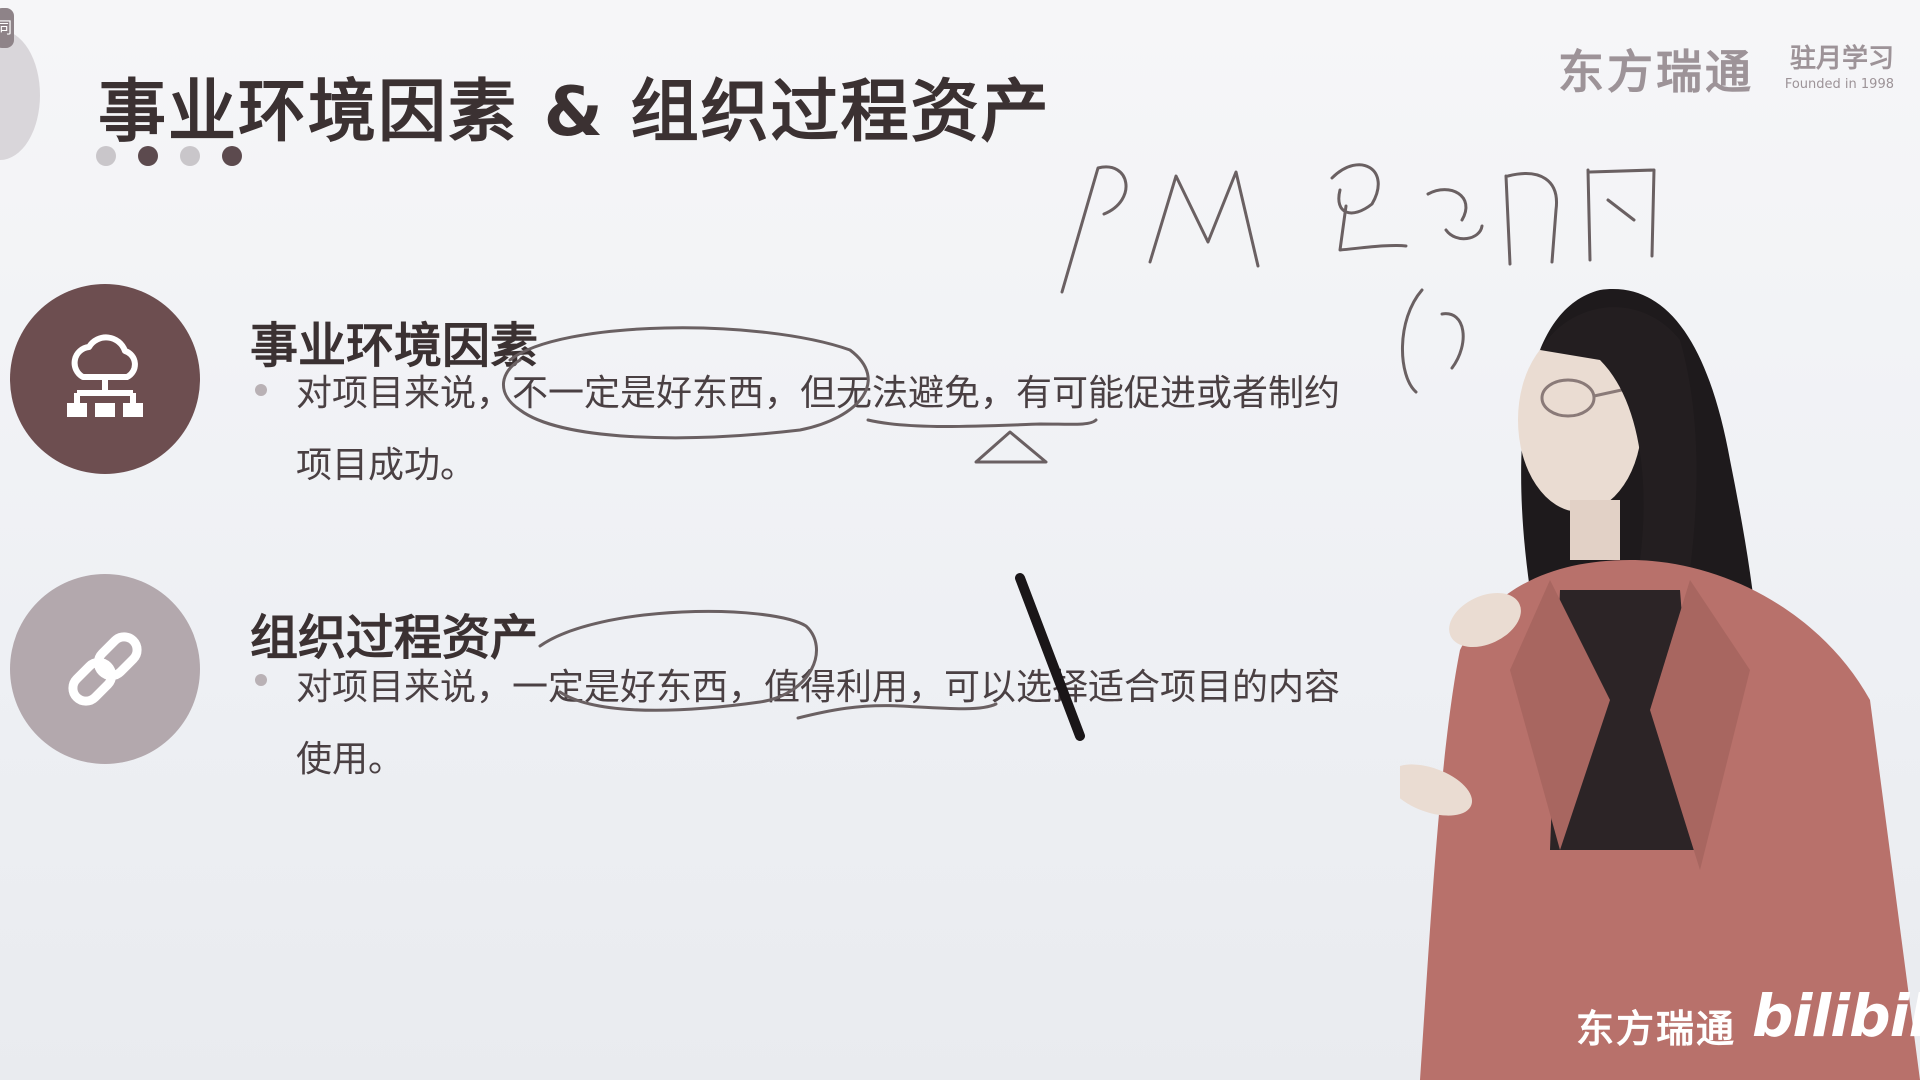 This screenshot has height=1080, width=1920. What do you see at coordinates (574, 112) in the screenshot?
I see `slide-title: 事业环境因素 & 组织过程资产` at bounding box center [574, 112].